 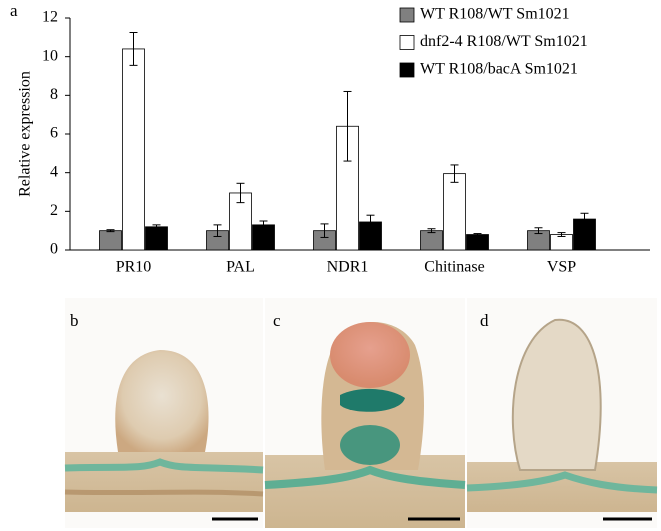 What do you see at coordinates (54, 249) in the screenshot?
I see `y-tick-label: 0` at bounding box center [54, 249].